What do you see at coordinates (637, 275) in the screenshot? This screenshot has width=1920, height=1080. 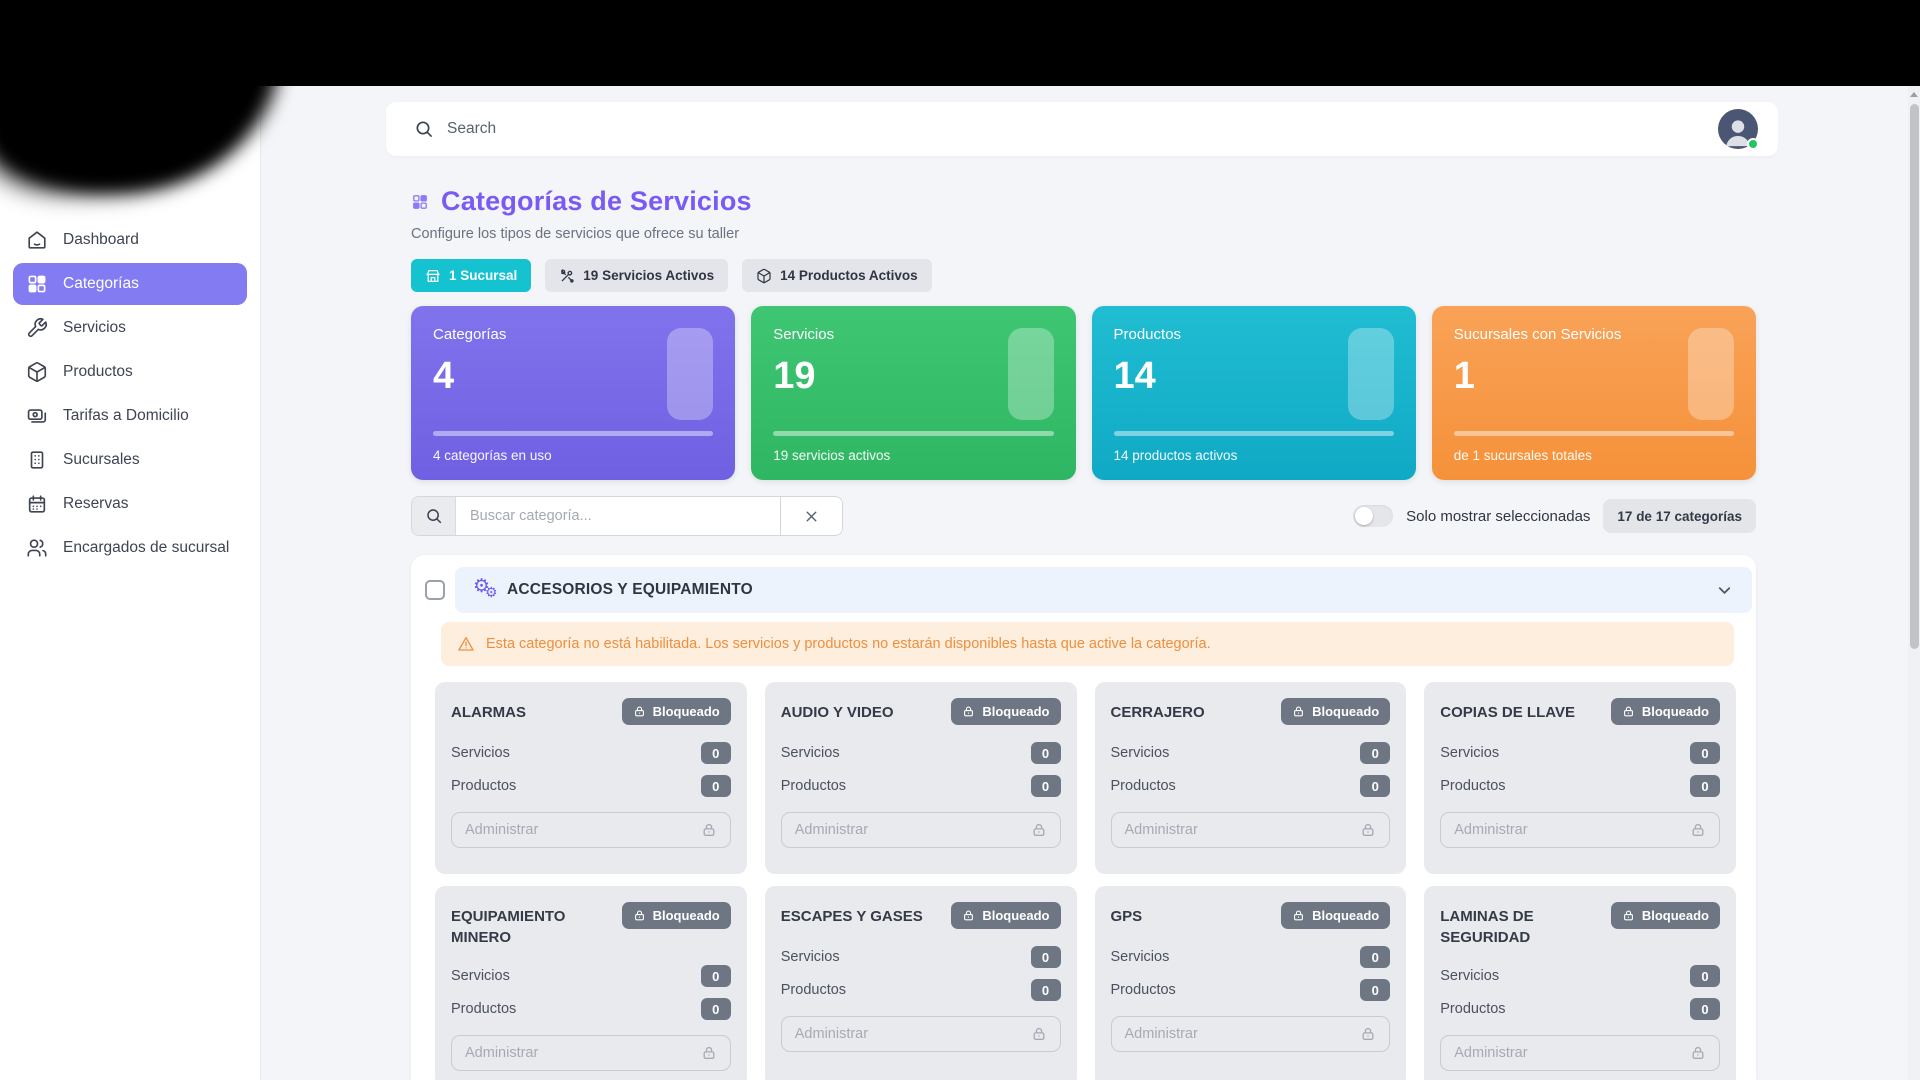 I see `servicios-activos-badge: 19 Servicios Activos` at bounding box center [637, 275].